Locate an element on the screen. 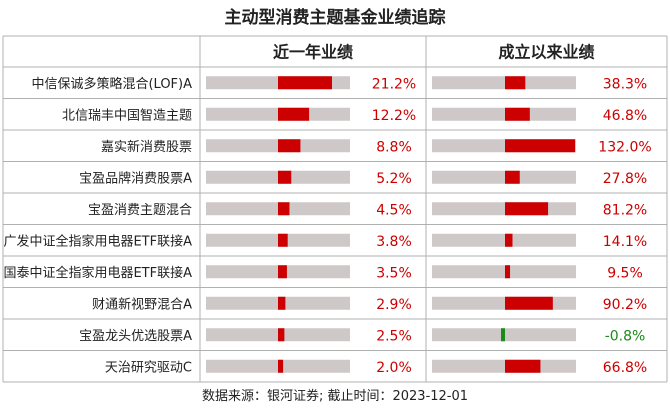  fund-name: 财通新视野混合A is located at coordinates (142, 304).